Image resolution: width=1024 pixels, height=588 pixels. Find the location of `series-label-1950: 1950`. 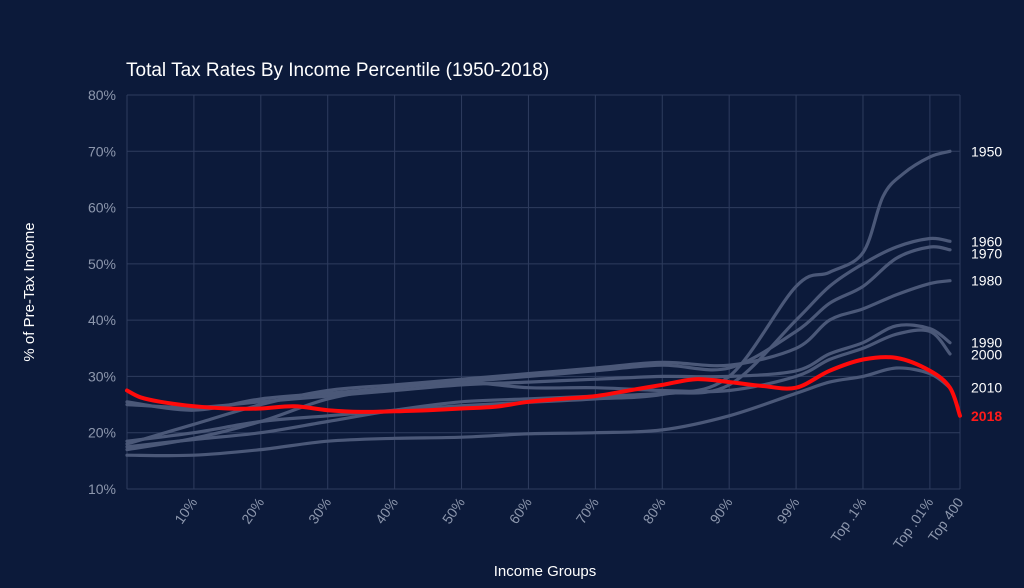

series-label-1950: 1950 is located at coordinates (986, 151).